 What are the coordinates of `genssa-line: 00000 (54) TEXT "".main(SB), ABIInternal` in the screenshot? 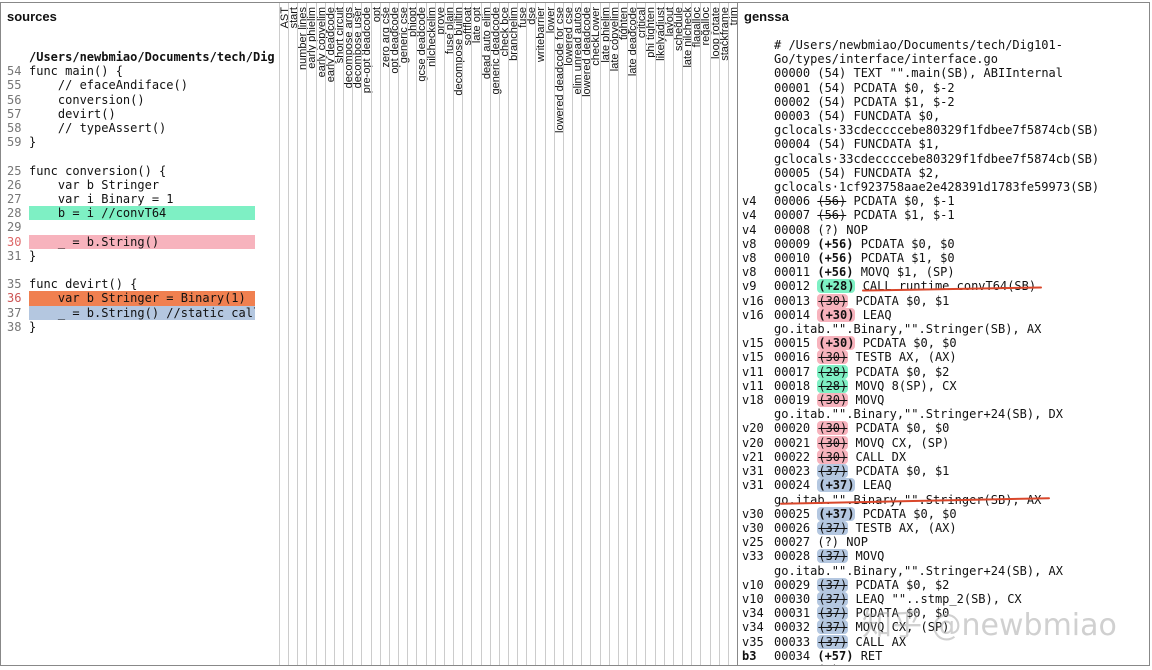 It's located at (943, 73).